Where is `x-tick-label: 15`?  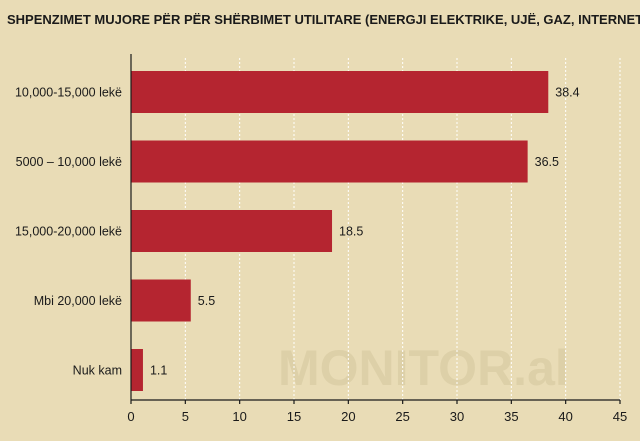 x-tick-label: 15 is located at coordinates (294, 416).